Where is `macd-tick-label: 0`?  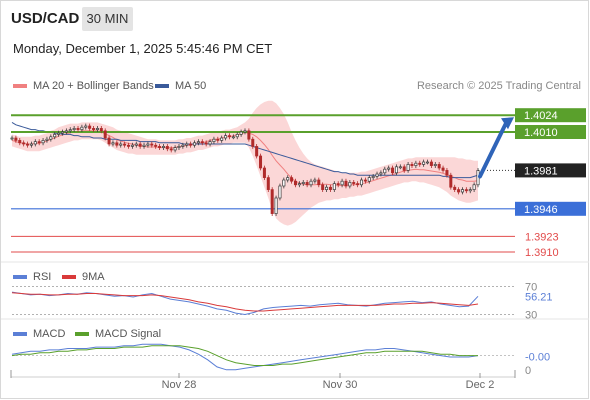
macd-tick-label: 0 is located at coordinates (528, 371).